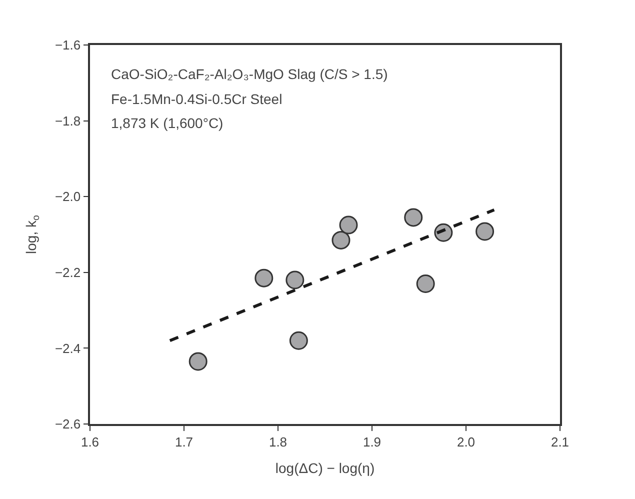 This screenshot has height=499, width=635. What do you see at coordinates (67, 272) in the screenshot?
I see `y-tick-label: −2.2` at bounding box center [67, 272].